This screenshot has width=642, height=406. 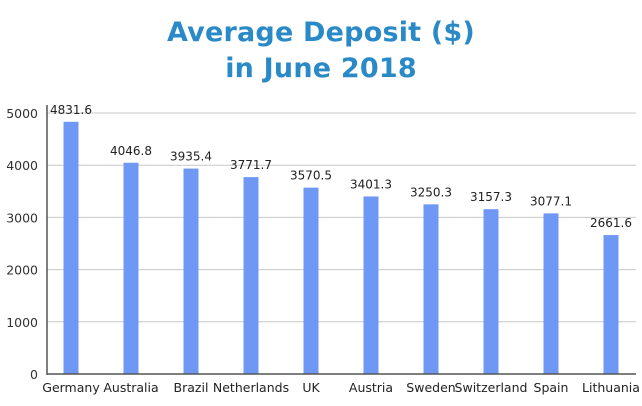 What do you see at coordinates (131, 151) in the screenshot?
I see `data-label: 4046.8` at bounding box center [131, 151].